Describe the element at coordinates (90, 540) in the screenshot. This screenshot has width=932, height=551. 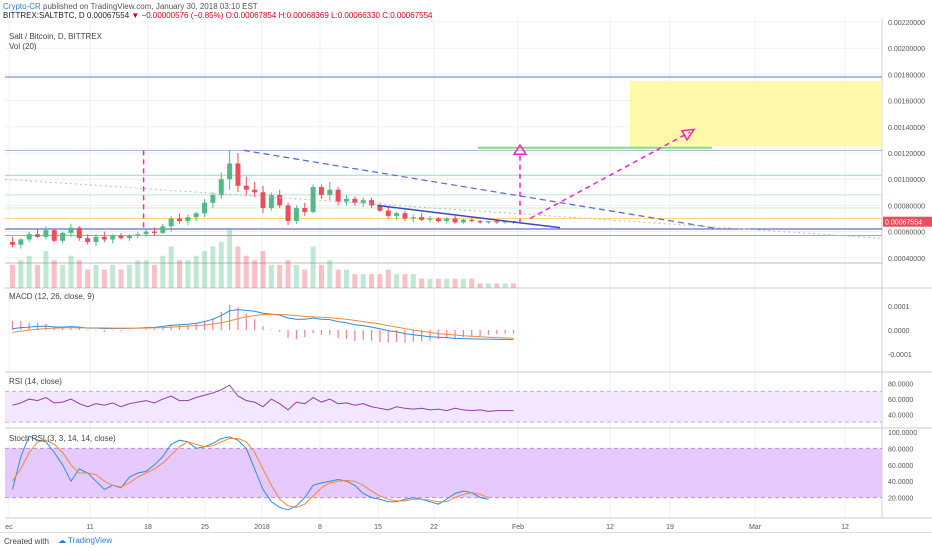
I see `tradingview-logo-text: TradingView` at that location.